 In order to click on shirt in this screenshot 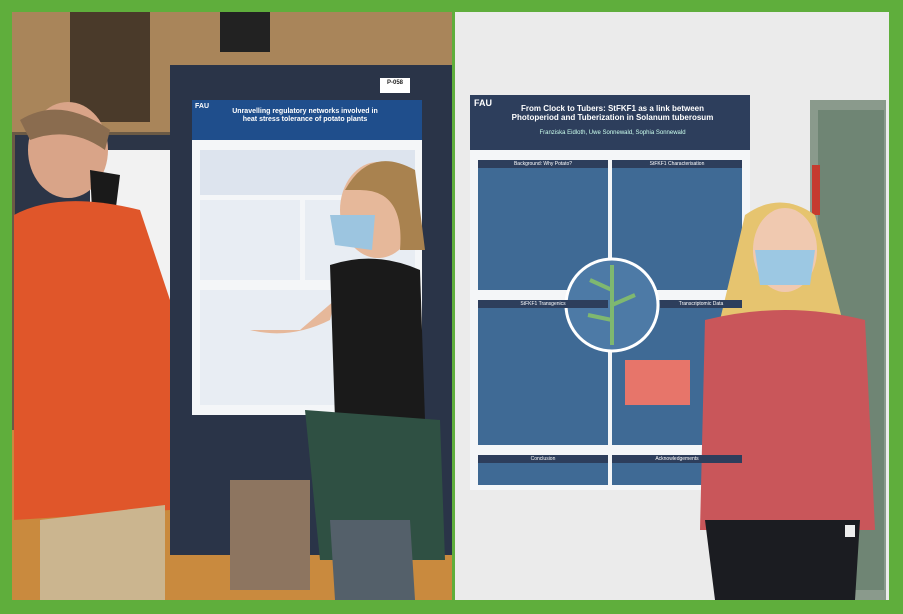, I will do `click(92, 360)`.